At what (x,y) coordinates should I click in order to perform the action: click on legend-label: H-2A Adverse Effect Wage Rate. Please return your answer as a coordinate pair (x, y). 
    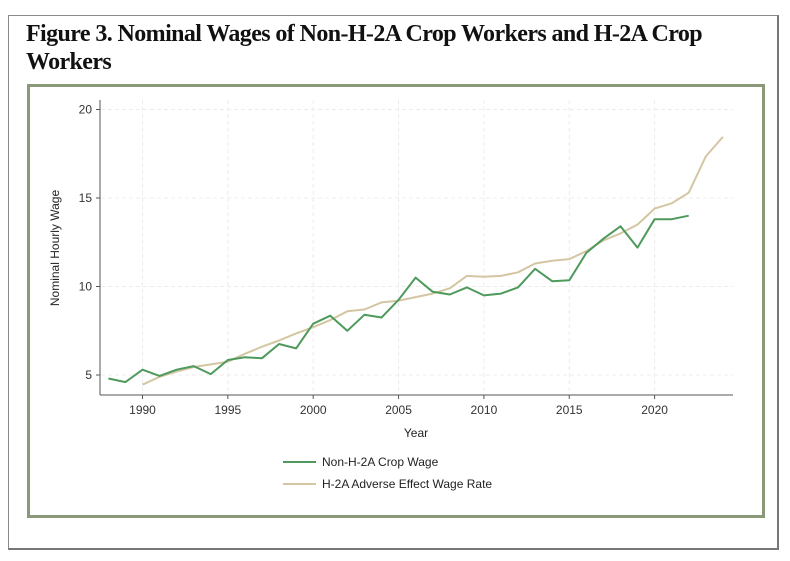
    Looking at the image, I should click on (407, 484).